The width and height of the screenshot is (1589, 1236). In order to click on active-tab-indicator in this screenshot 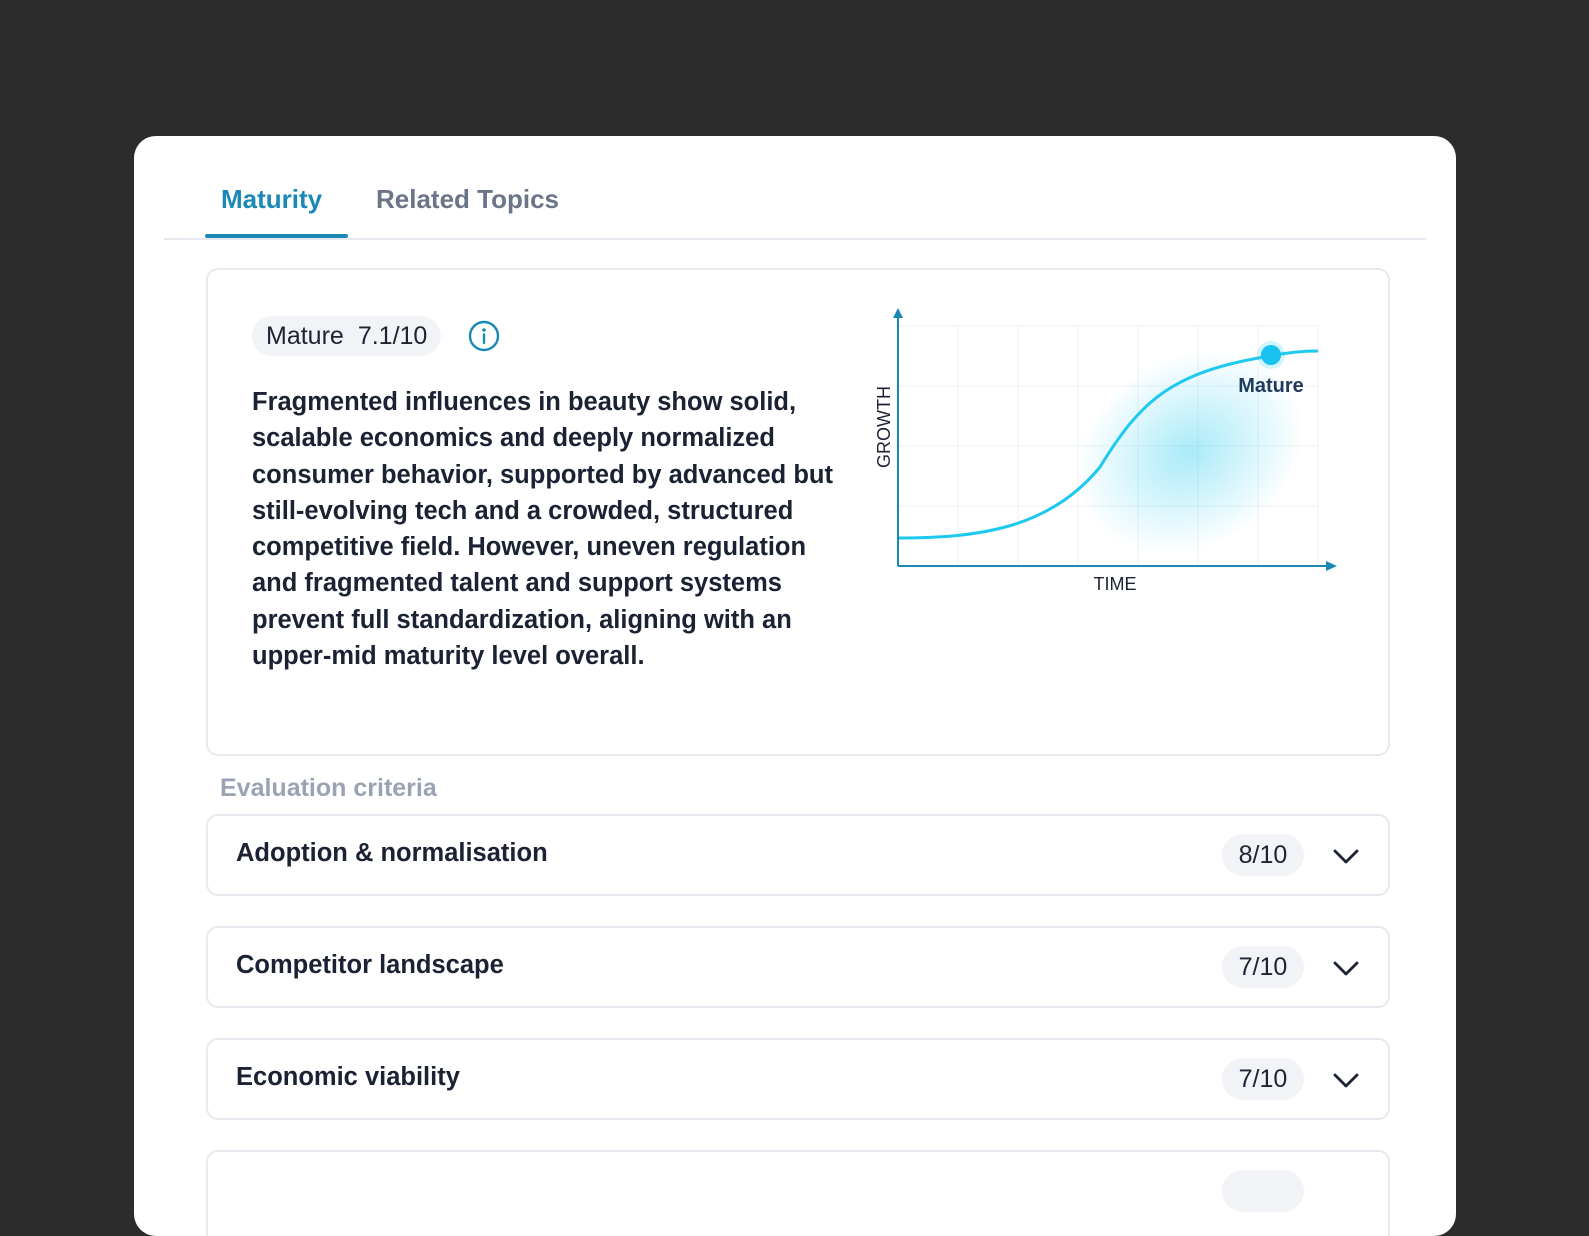, I will do `click(276, 236)`.